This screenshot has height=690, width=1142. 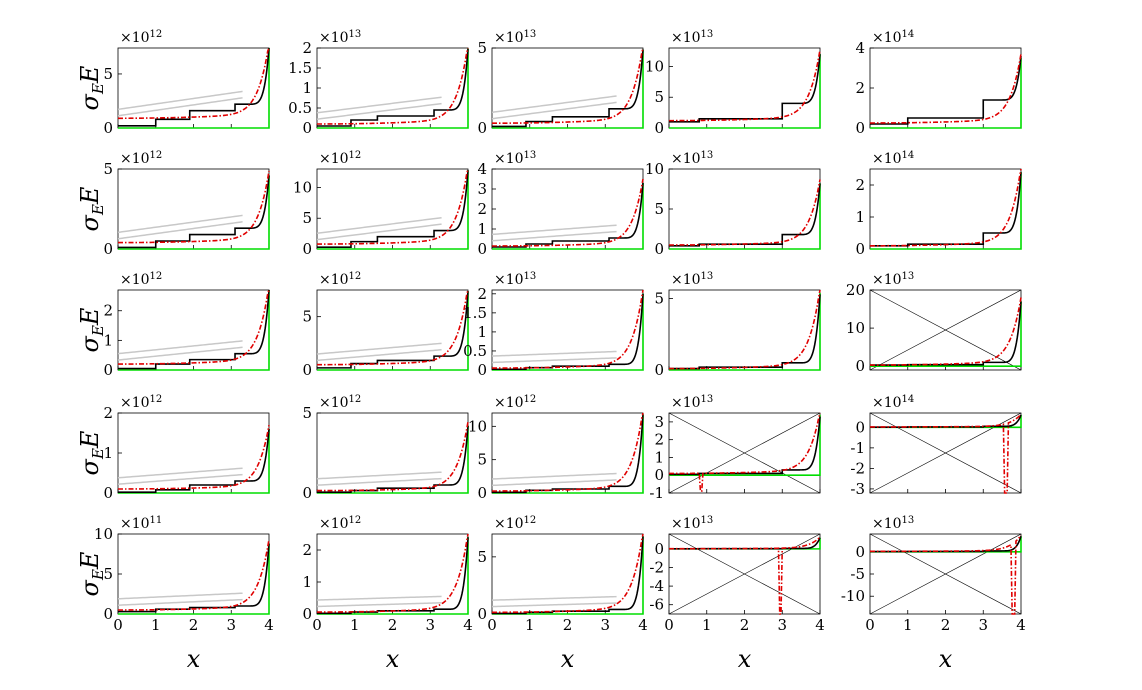 What do you see at coordinates (656, 605) in the screenshot?
I see `y-tick-label: -6` at bounding box center [656, 605].